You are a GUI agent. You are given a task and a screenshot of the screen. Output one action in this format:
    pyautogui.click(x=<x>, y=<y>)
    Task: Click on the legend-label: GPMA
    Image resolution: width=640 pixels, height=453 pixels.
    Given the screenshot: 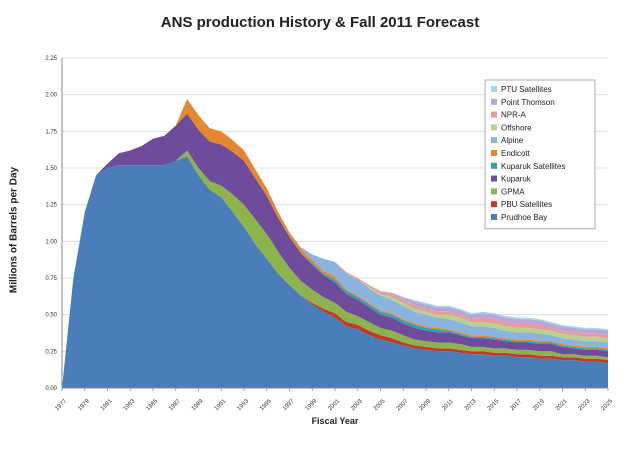 What is the action you would take?
    pyautogui.click(x=513, y=191)
    